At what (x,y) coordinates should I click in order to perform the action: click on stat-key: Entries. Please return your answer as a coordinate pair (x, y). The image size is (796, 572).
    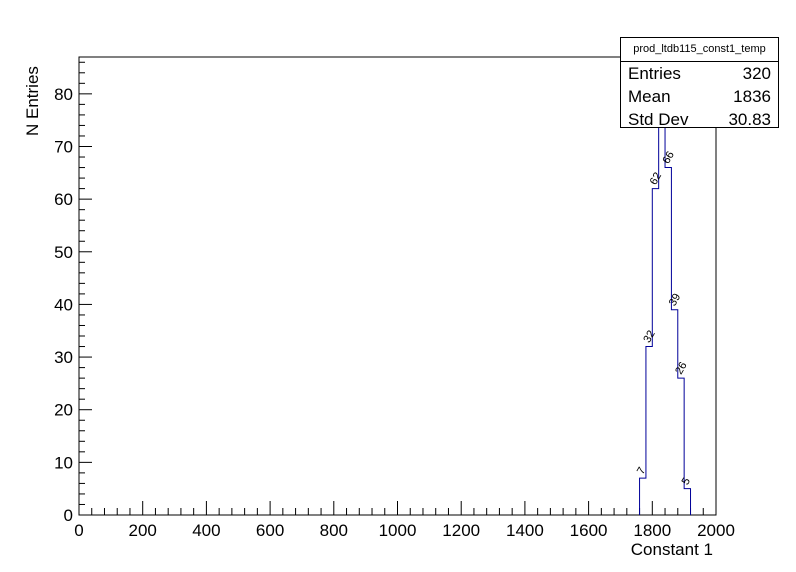
    Looking at the image, I should click on (654, 73).